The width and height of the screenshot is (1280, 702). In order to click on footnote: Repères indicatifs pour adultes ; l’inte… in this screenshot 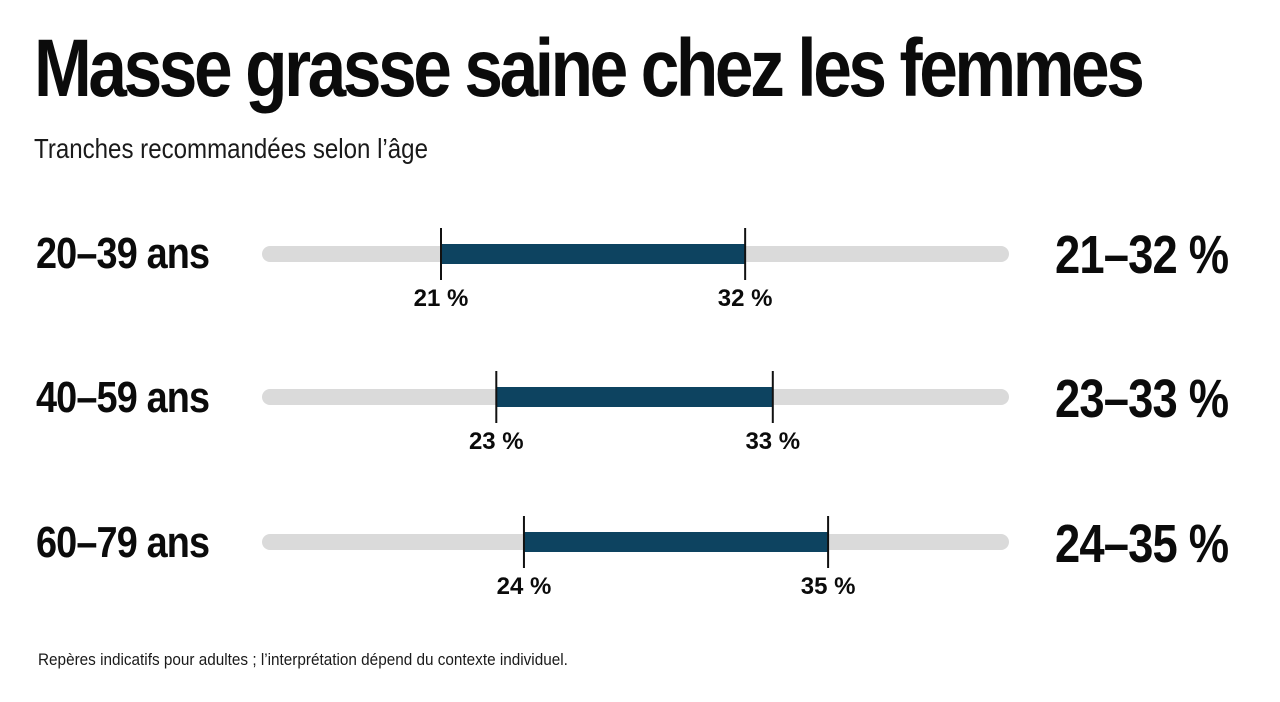, I will do `click(303, 659)`.